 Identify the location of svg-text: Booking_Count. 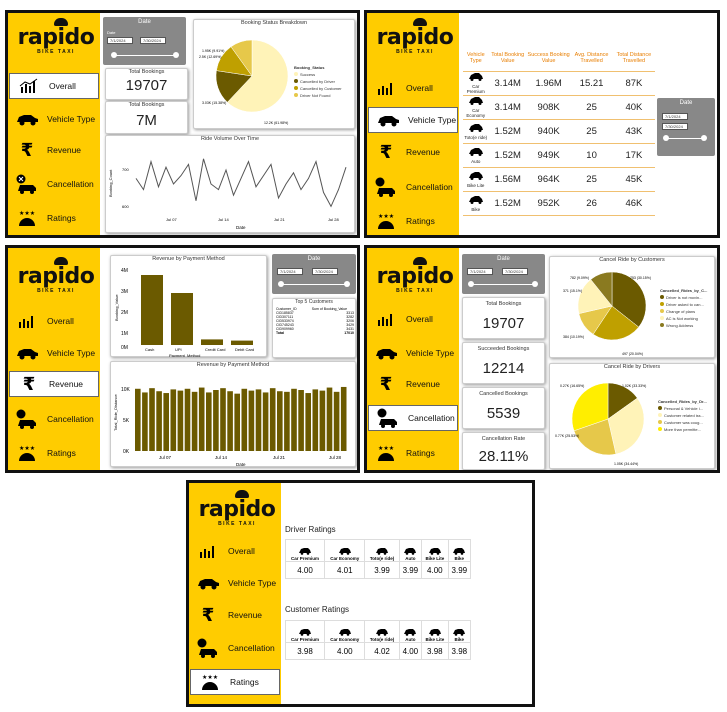
(110, 183).